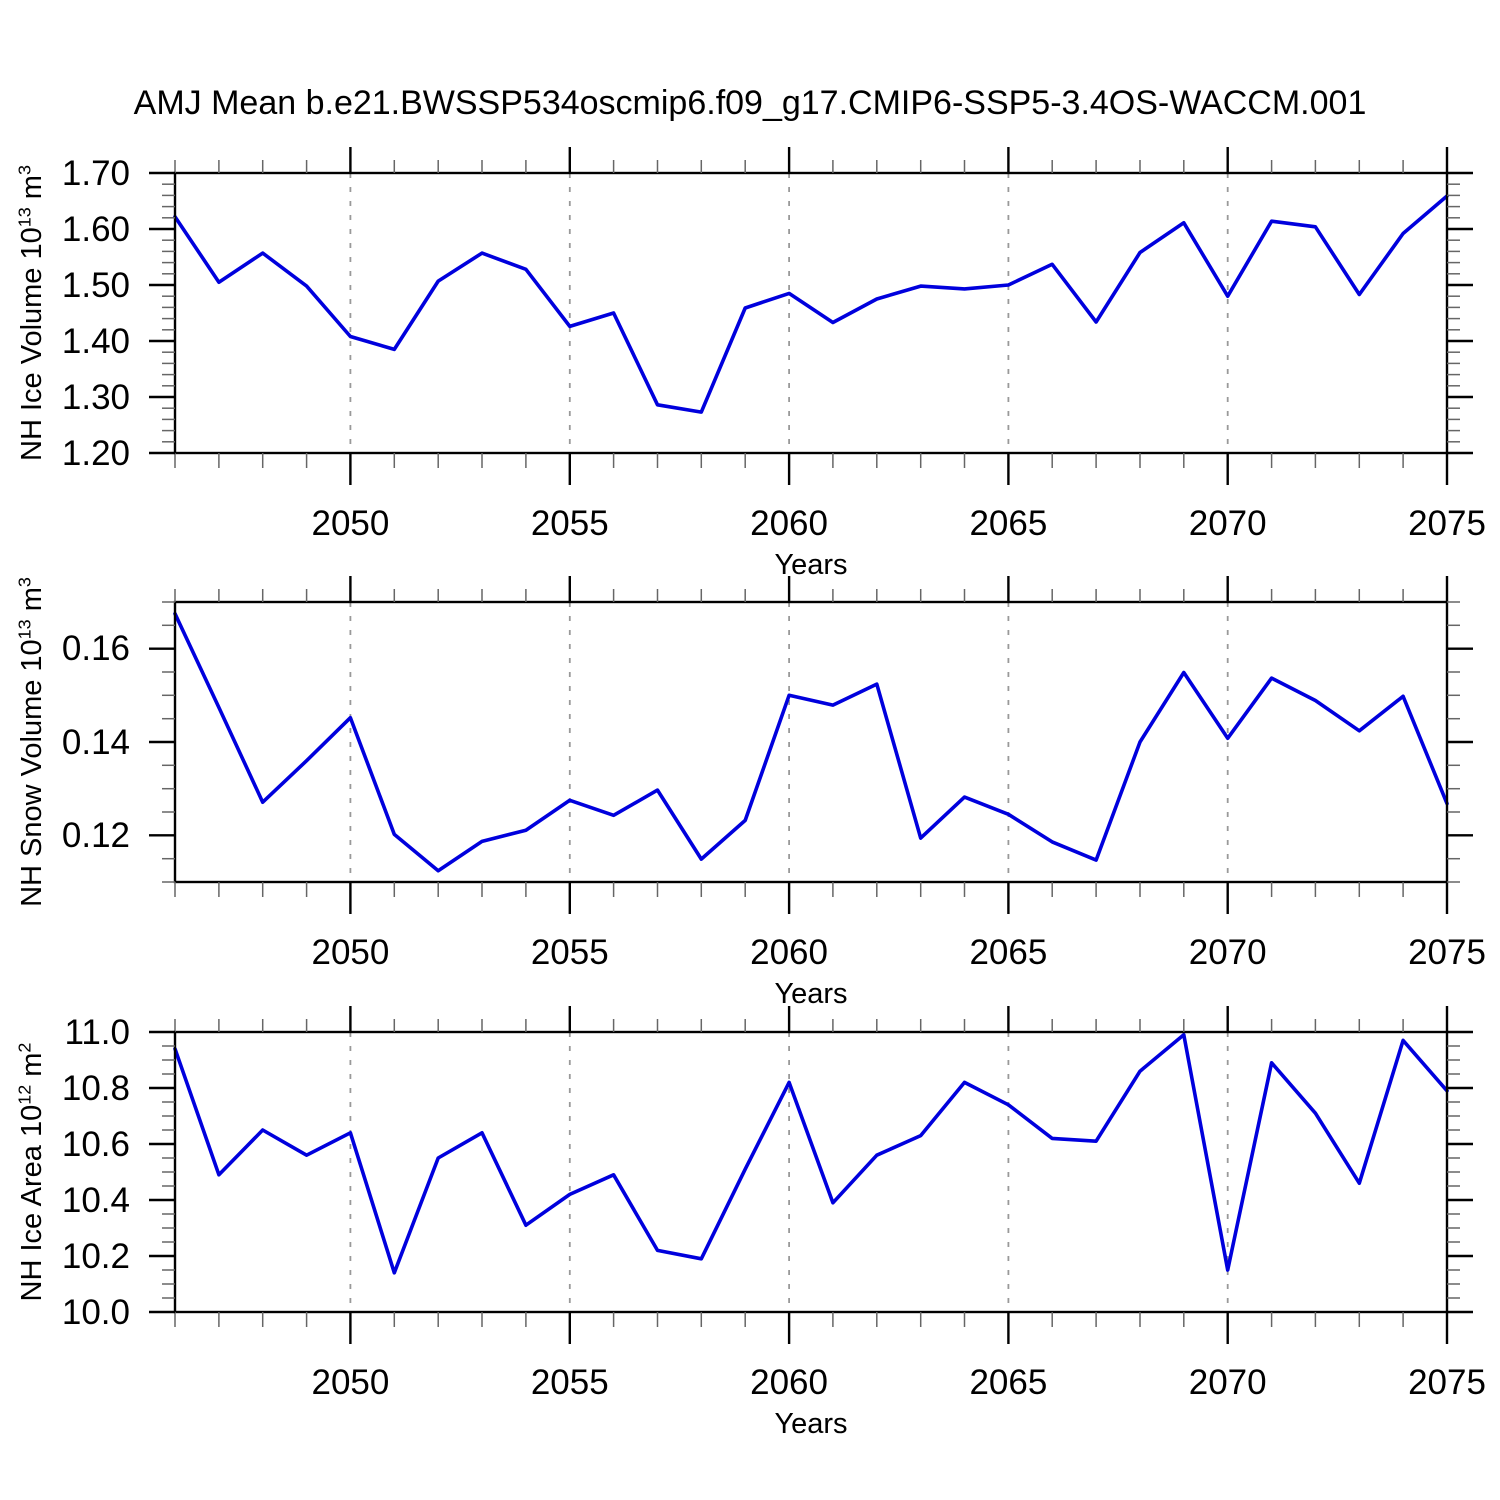 The width and height of the screenshot is (1500, 1500). What do you see at coordinates (95, 1312) in the screenshot?
I see `y-tick-label: 10.0` at bounding box center [95, 1312].